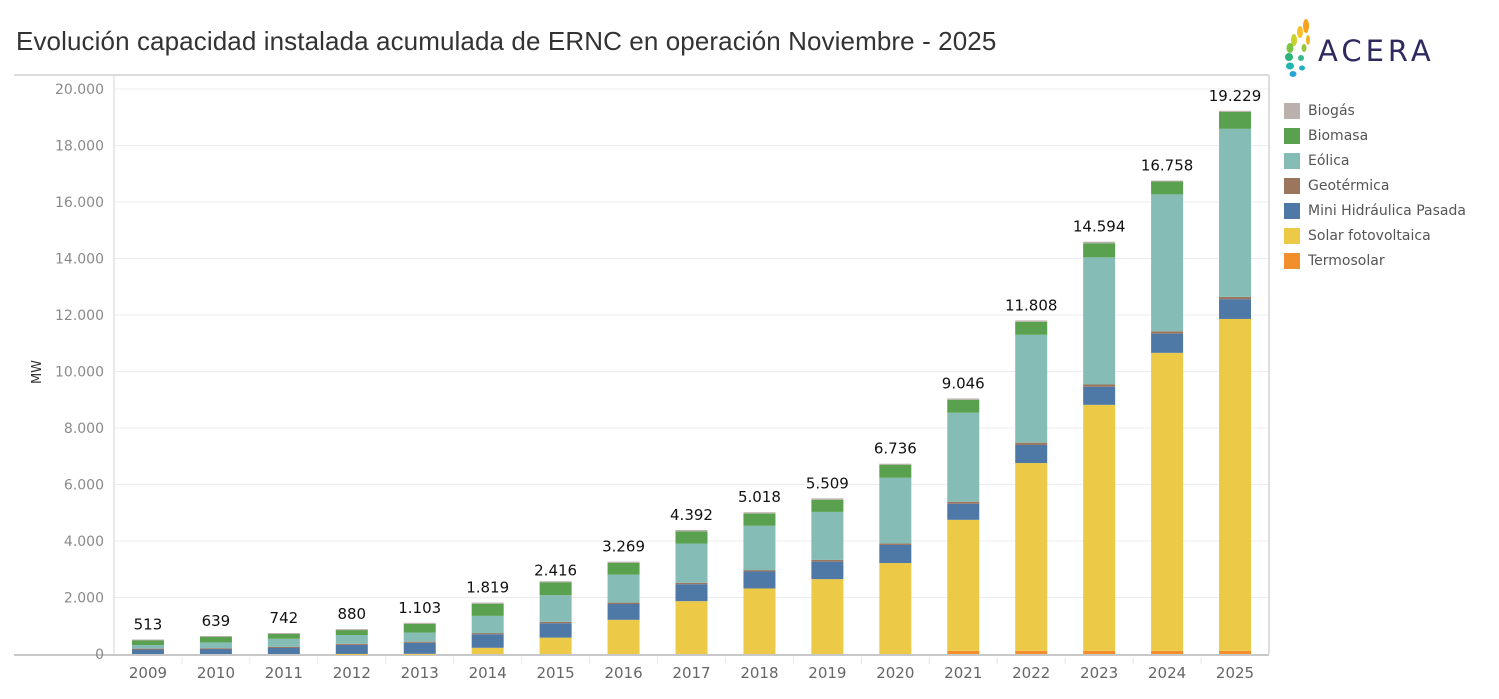  Describe the element at coordinates (759, 548) in the screenshot. I see `bar-segment-e-lica-2018` at that location.